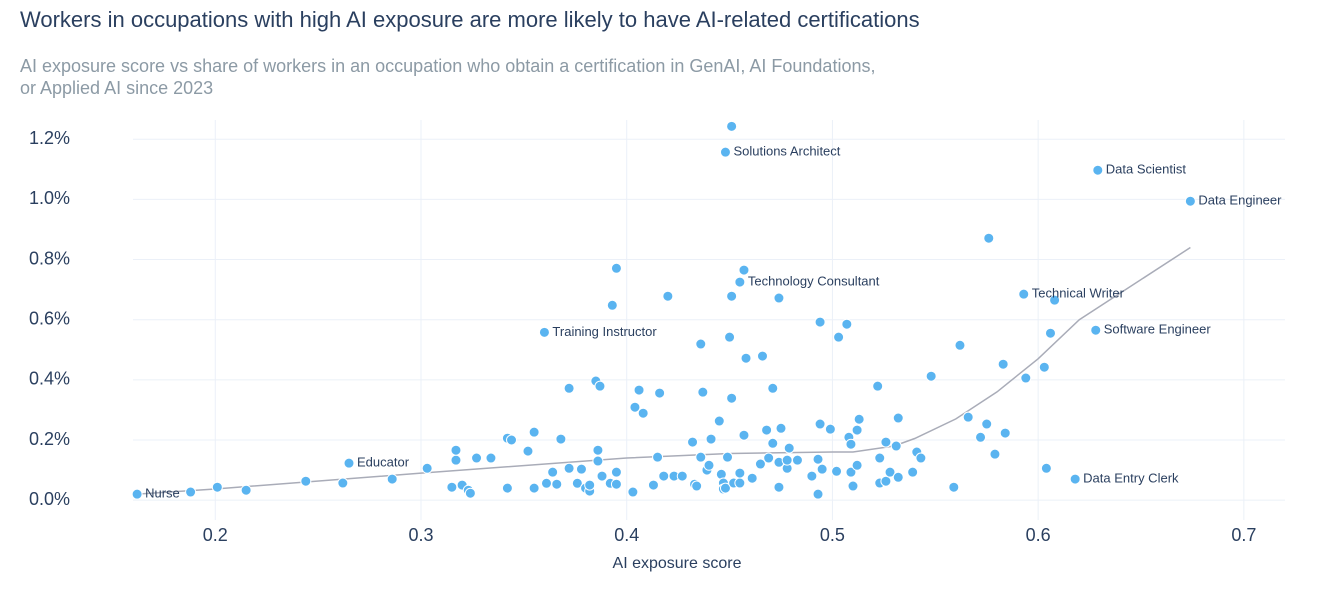 The image size is (1332, 594). What do you see at coordinates (786, 151) in the screenshot?
I see `point-label: Solutions Architect` at bounding box center [786, 151].